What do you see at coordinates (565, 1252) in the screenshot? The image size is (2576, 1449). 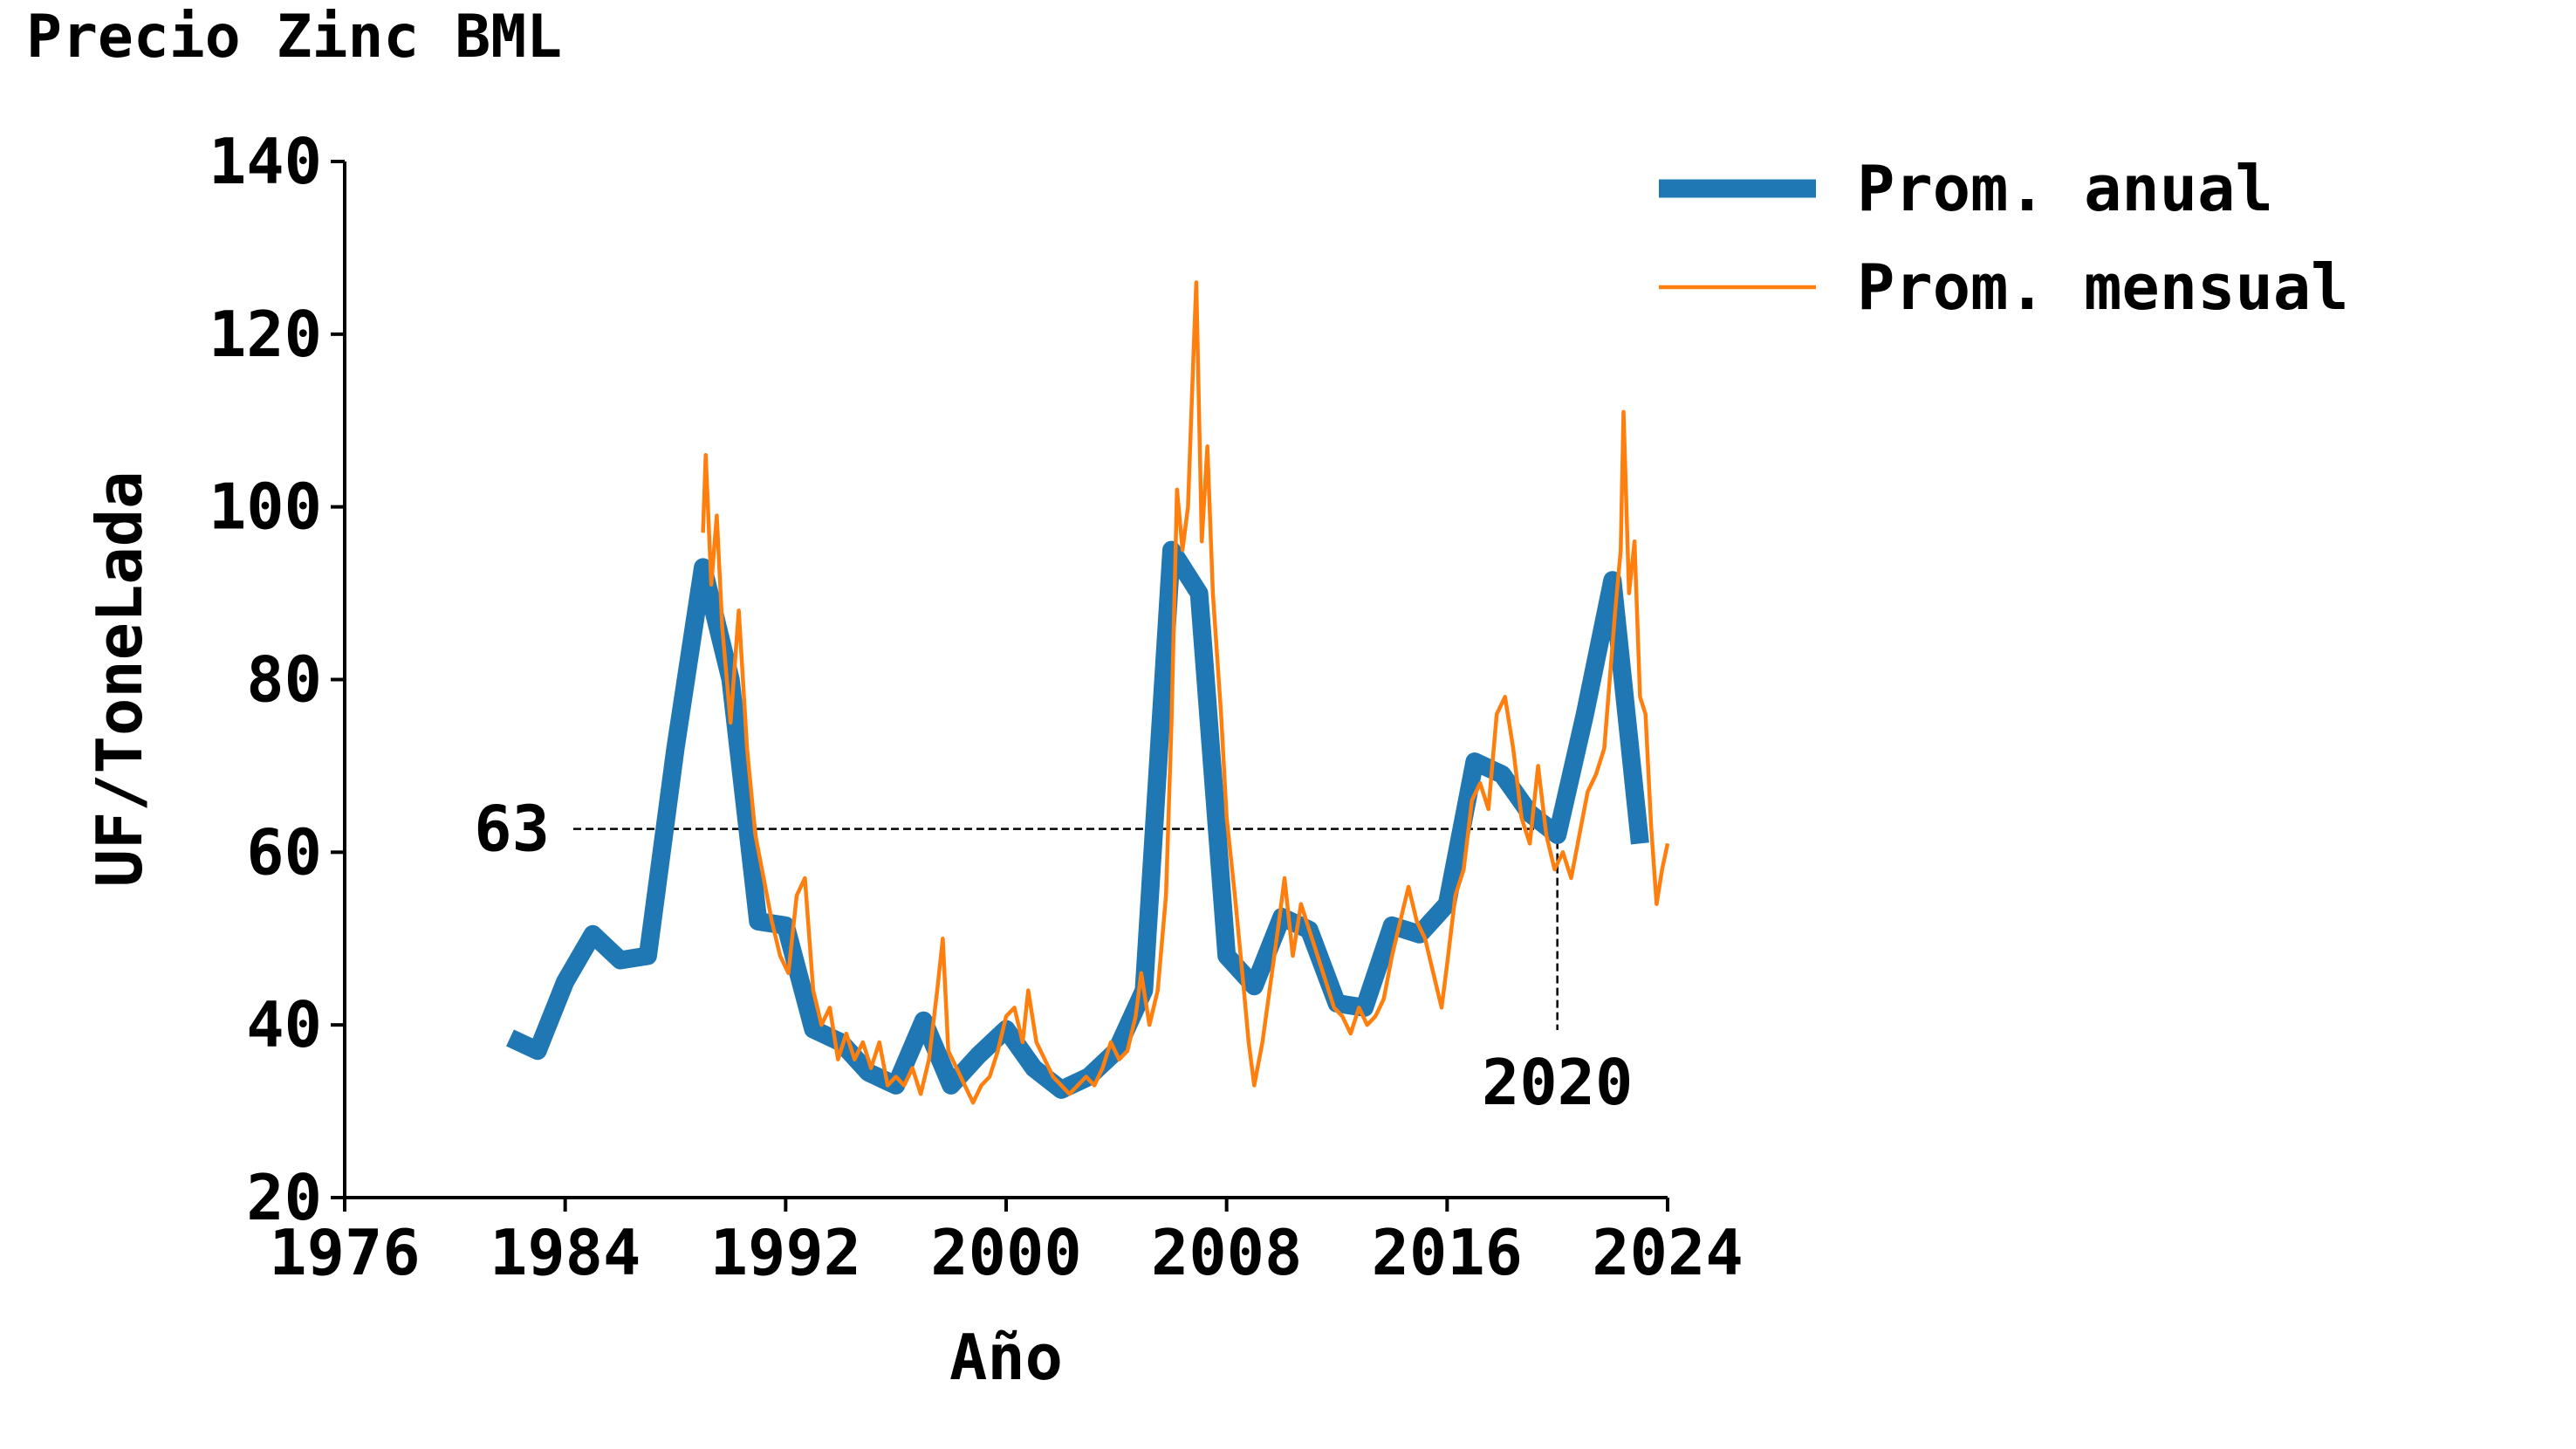 I see `x-tick-label: 1984` at bounding box center [565, 1252].